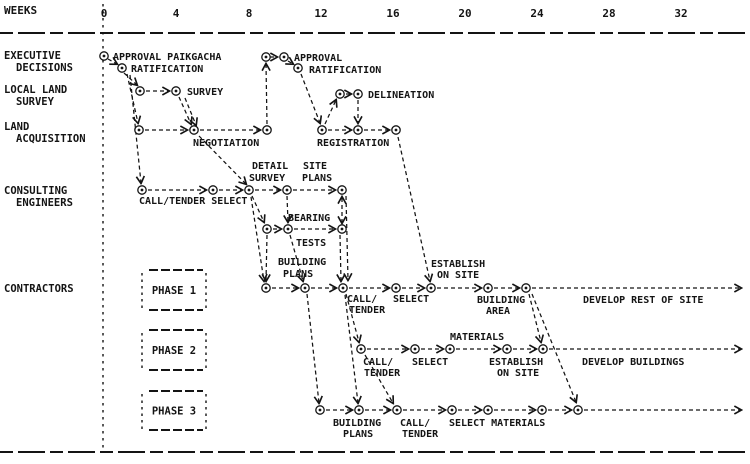 Image resolution: width=750 pixels, height=464 pixels. I want to click on activity-label: DELINEATION, so click(401, 95).